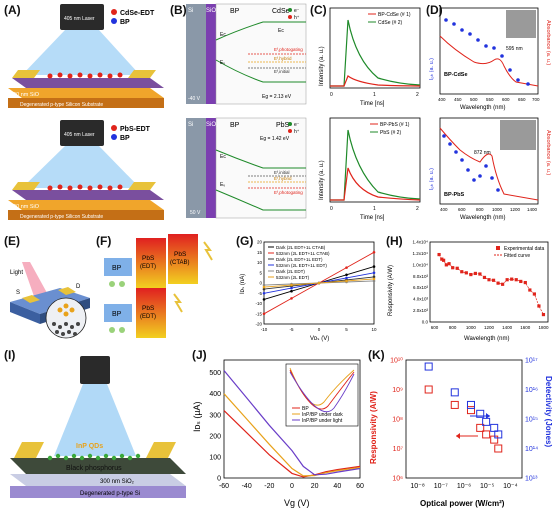 This screenshot has width=554, height=519. Describe the element at coordinates (531, 449) in the screenshot. I see `y-tick-right: 10¹⁴` at that location.